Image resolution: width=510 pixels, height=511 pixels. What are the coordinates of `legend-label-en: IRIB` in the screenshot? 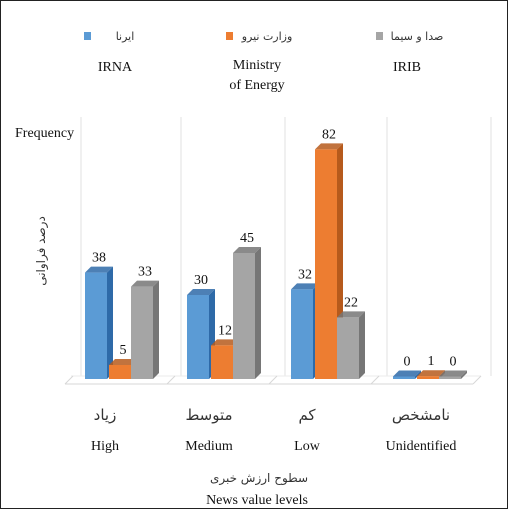 It's located at (407, 67).